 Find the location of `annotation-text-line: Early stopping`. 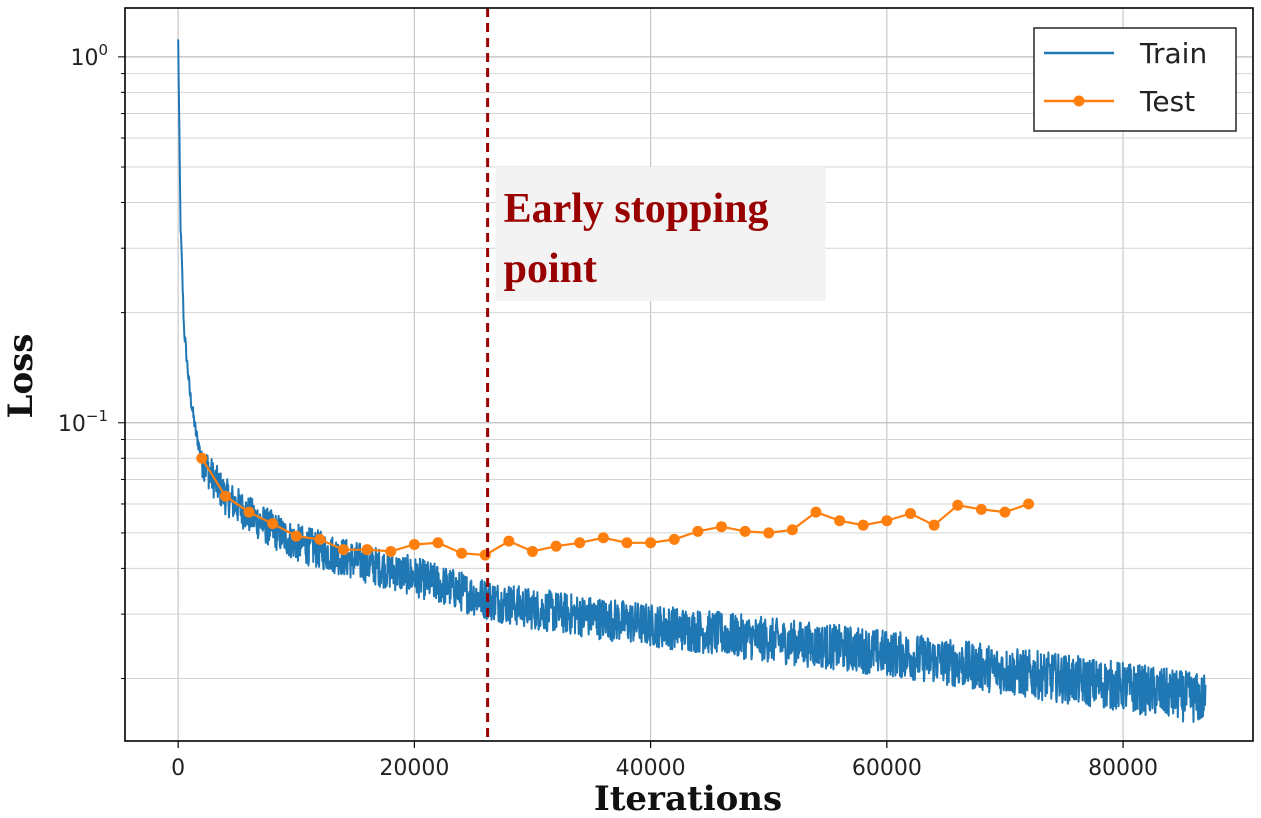

annotation-text-line: Early stopping is located at coordinates (636, 209).